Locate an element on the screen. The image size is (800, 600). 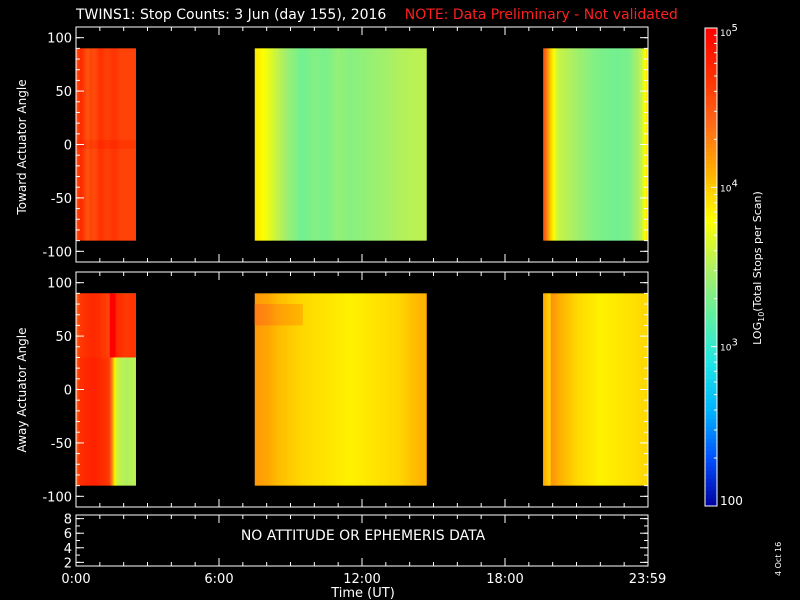
y-tick-label-0: 0 is located at coordinates (68, 146).